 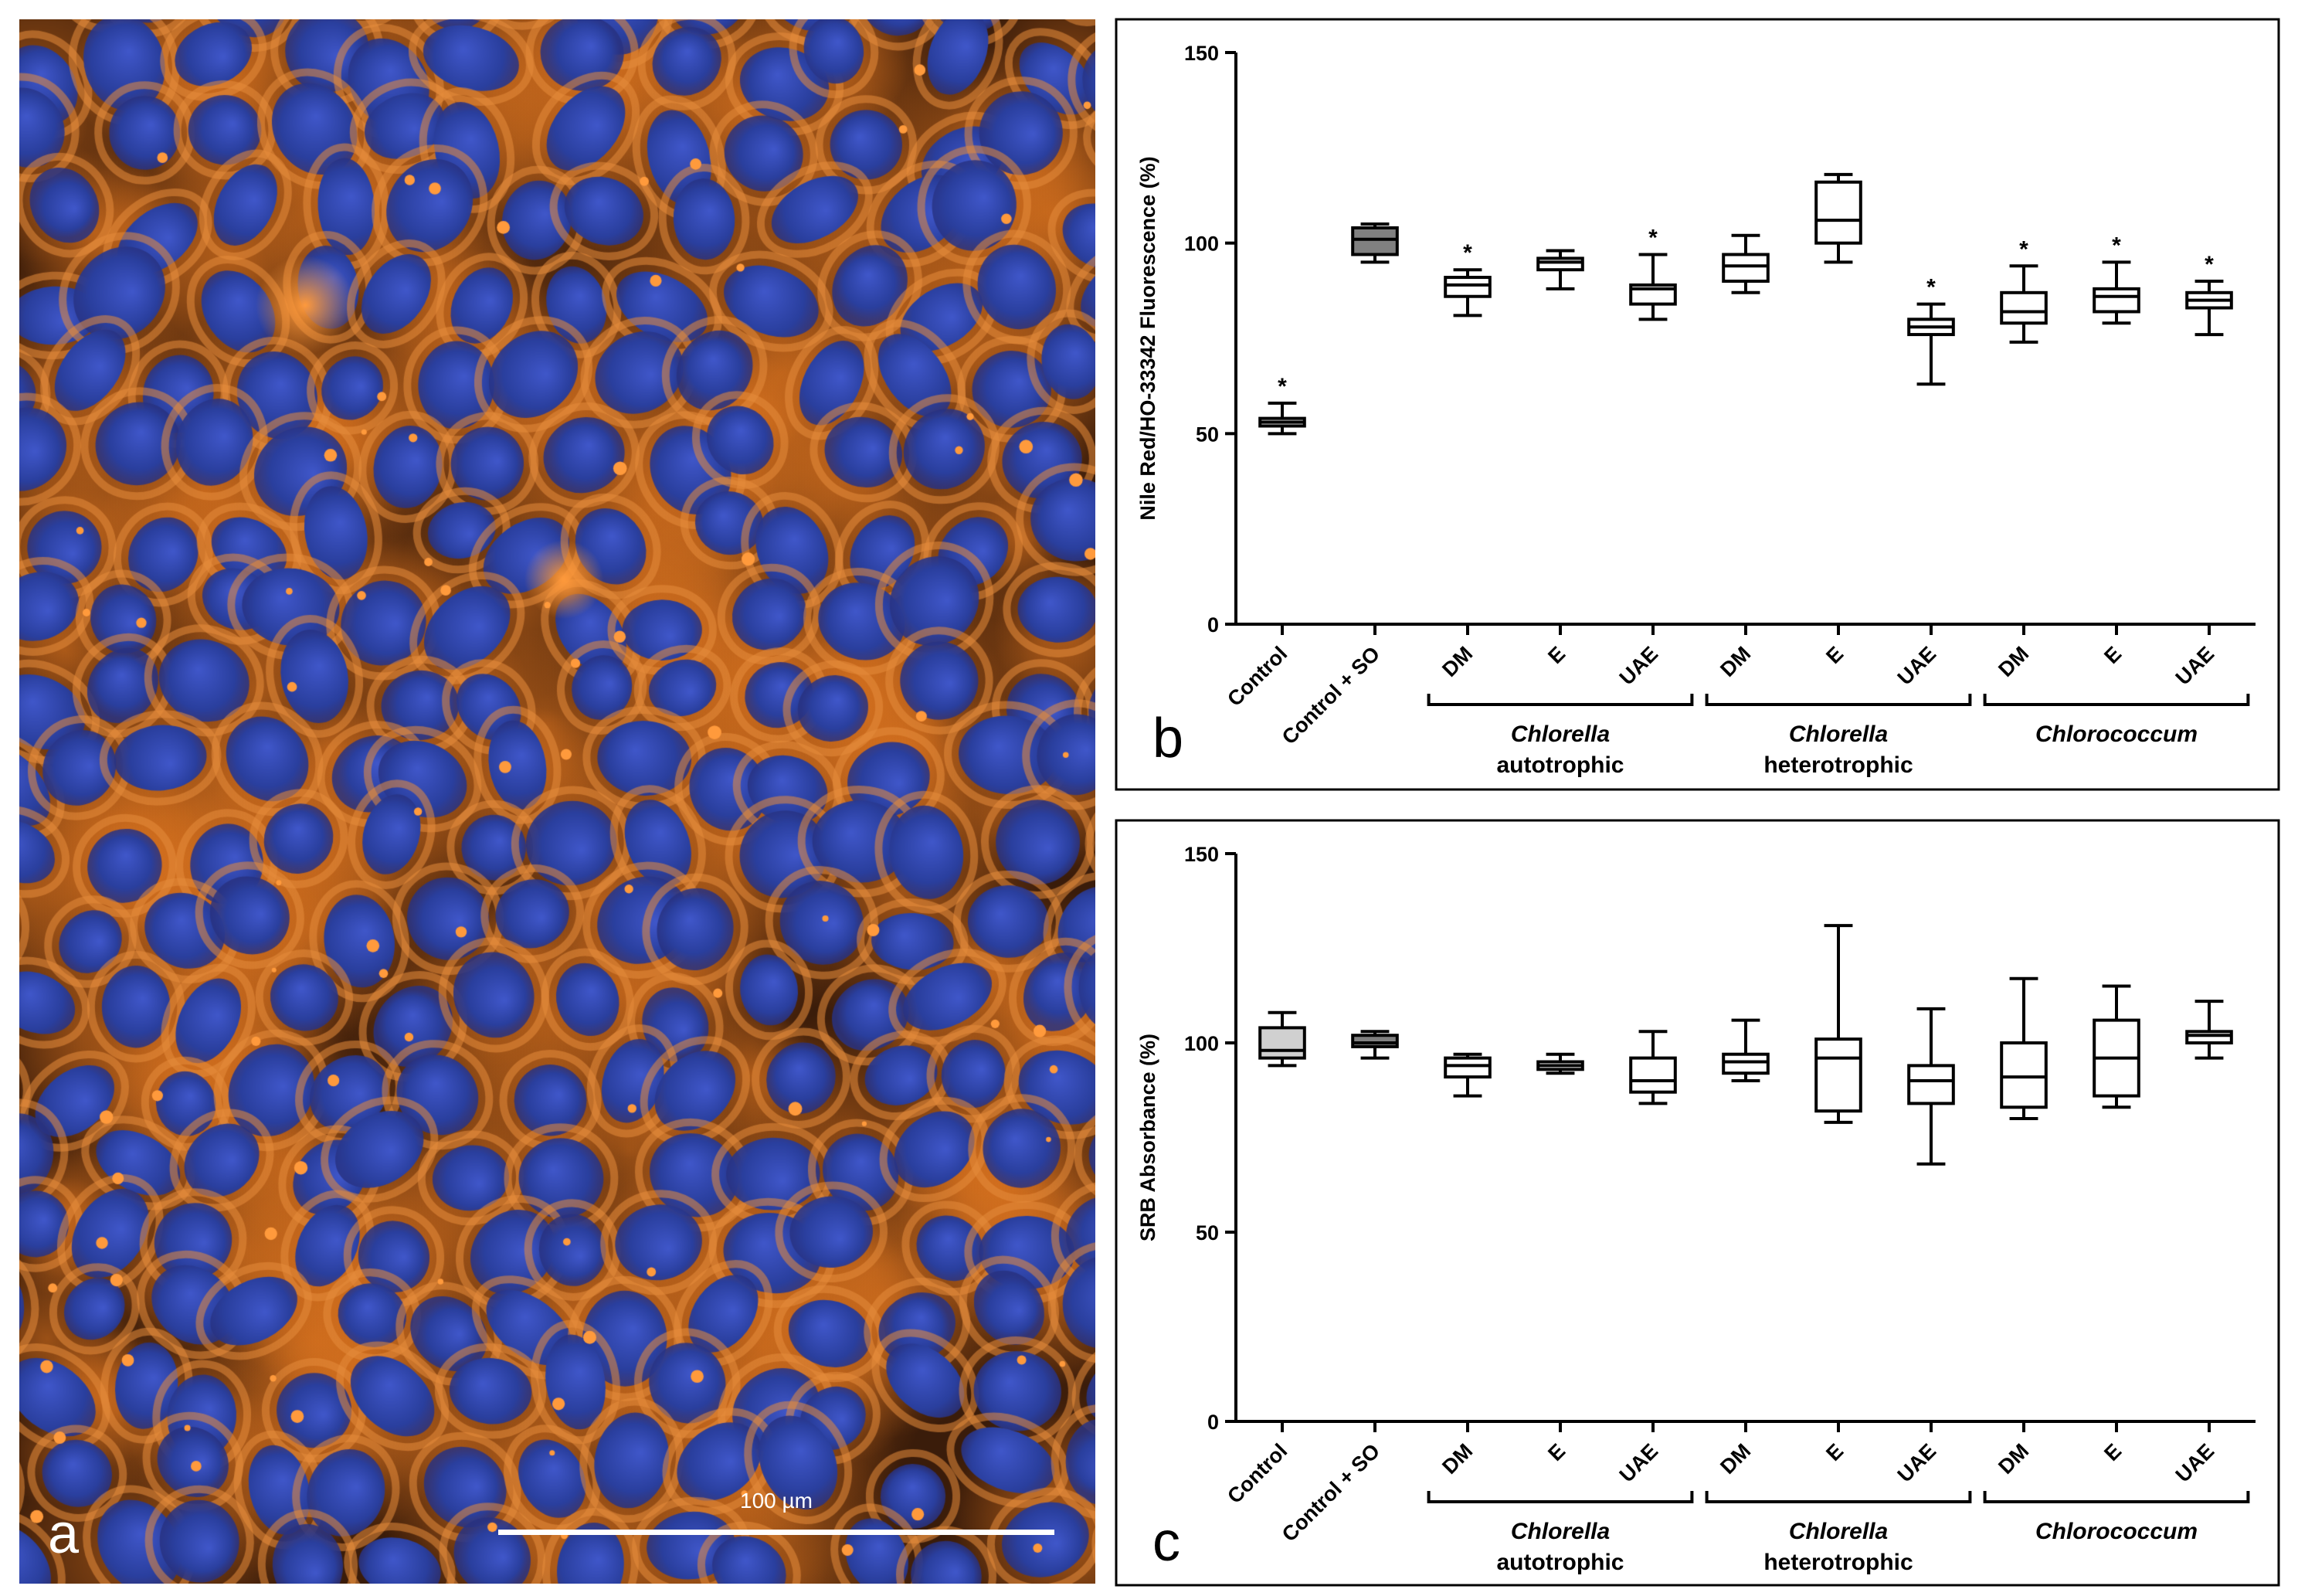 I want to click on category-label: Control + SO, so click(x=1331, y=695).